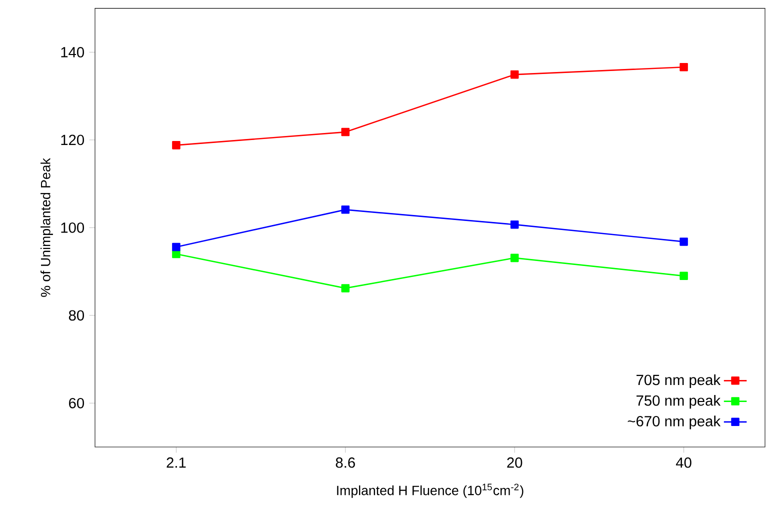 The width and height of the screenshot is (767, 525). What do you see at coordinates (76, 403) in the screenshot?
I see `y-tick-label: 60` at bounding box center [76, 403].